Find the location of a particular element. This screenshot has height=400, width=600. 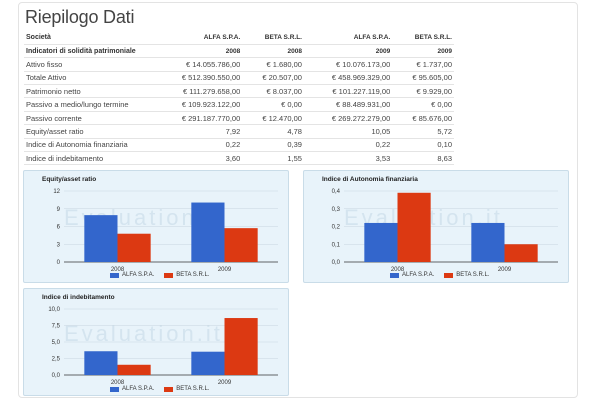

header-cell: Società is located at coordinates (89, 38).